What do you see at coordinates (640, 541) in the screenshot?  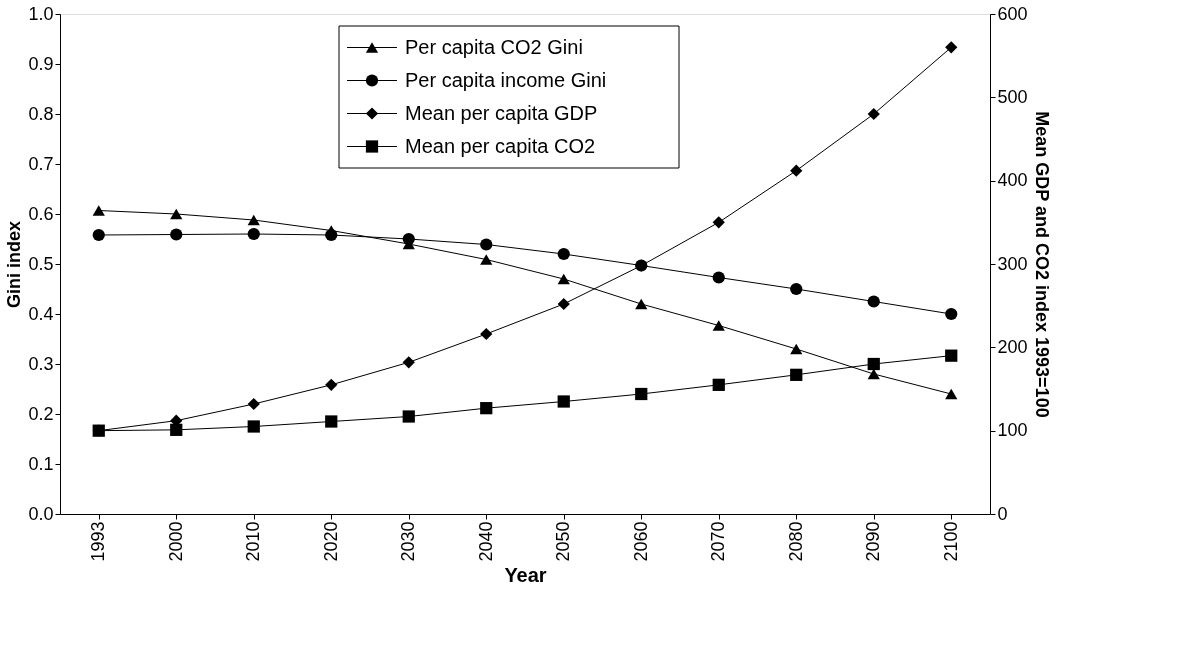 I see `x-tick-label: 2060` at bounding box center [640, 541].